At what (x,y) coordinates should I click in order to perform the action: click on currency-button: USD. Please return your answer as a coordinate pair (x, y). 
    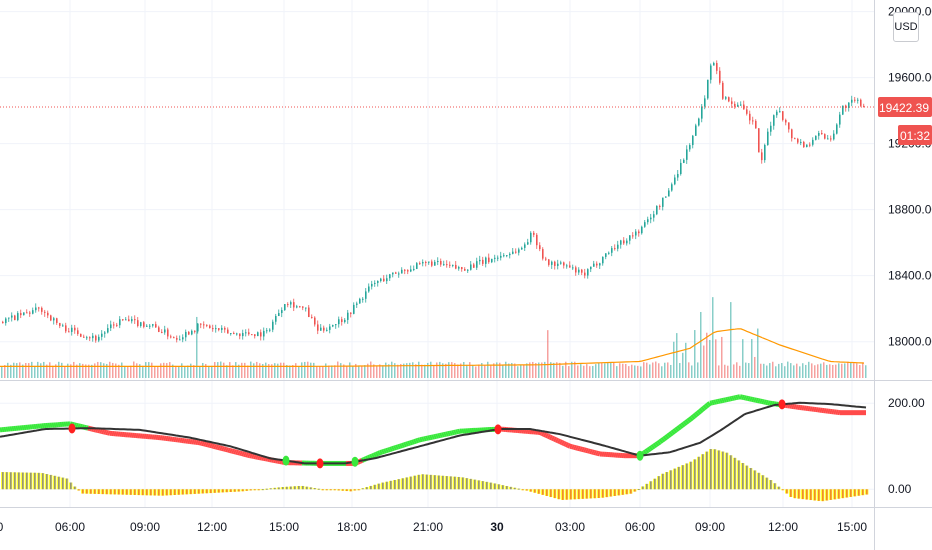
    Looking at the image, I should click on (906, 27).